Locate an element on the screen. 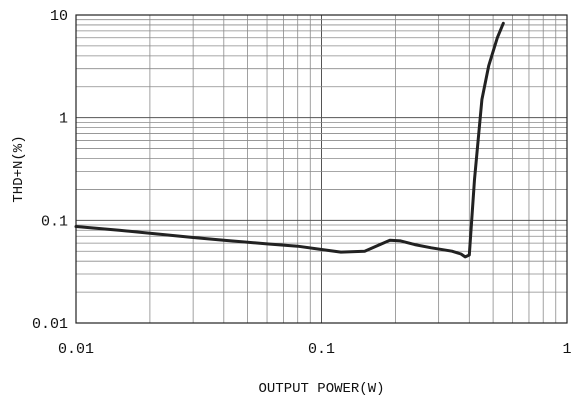 This screenshot has width=579, height=403. x-tick-label: 0.1 is located at coordinates (321, 349).